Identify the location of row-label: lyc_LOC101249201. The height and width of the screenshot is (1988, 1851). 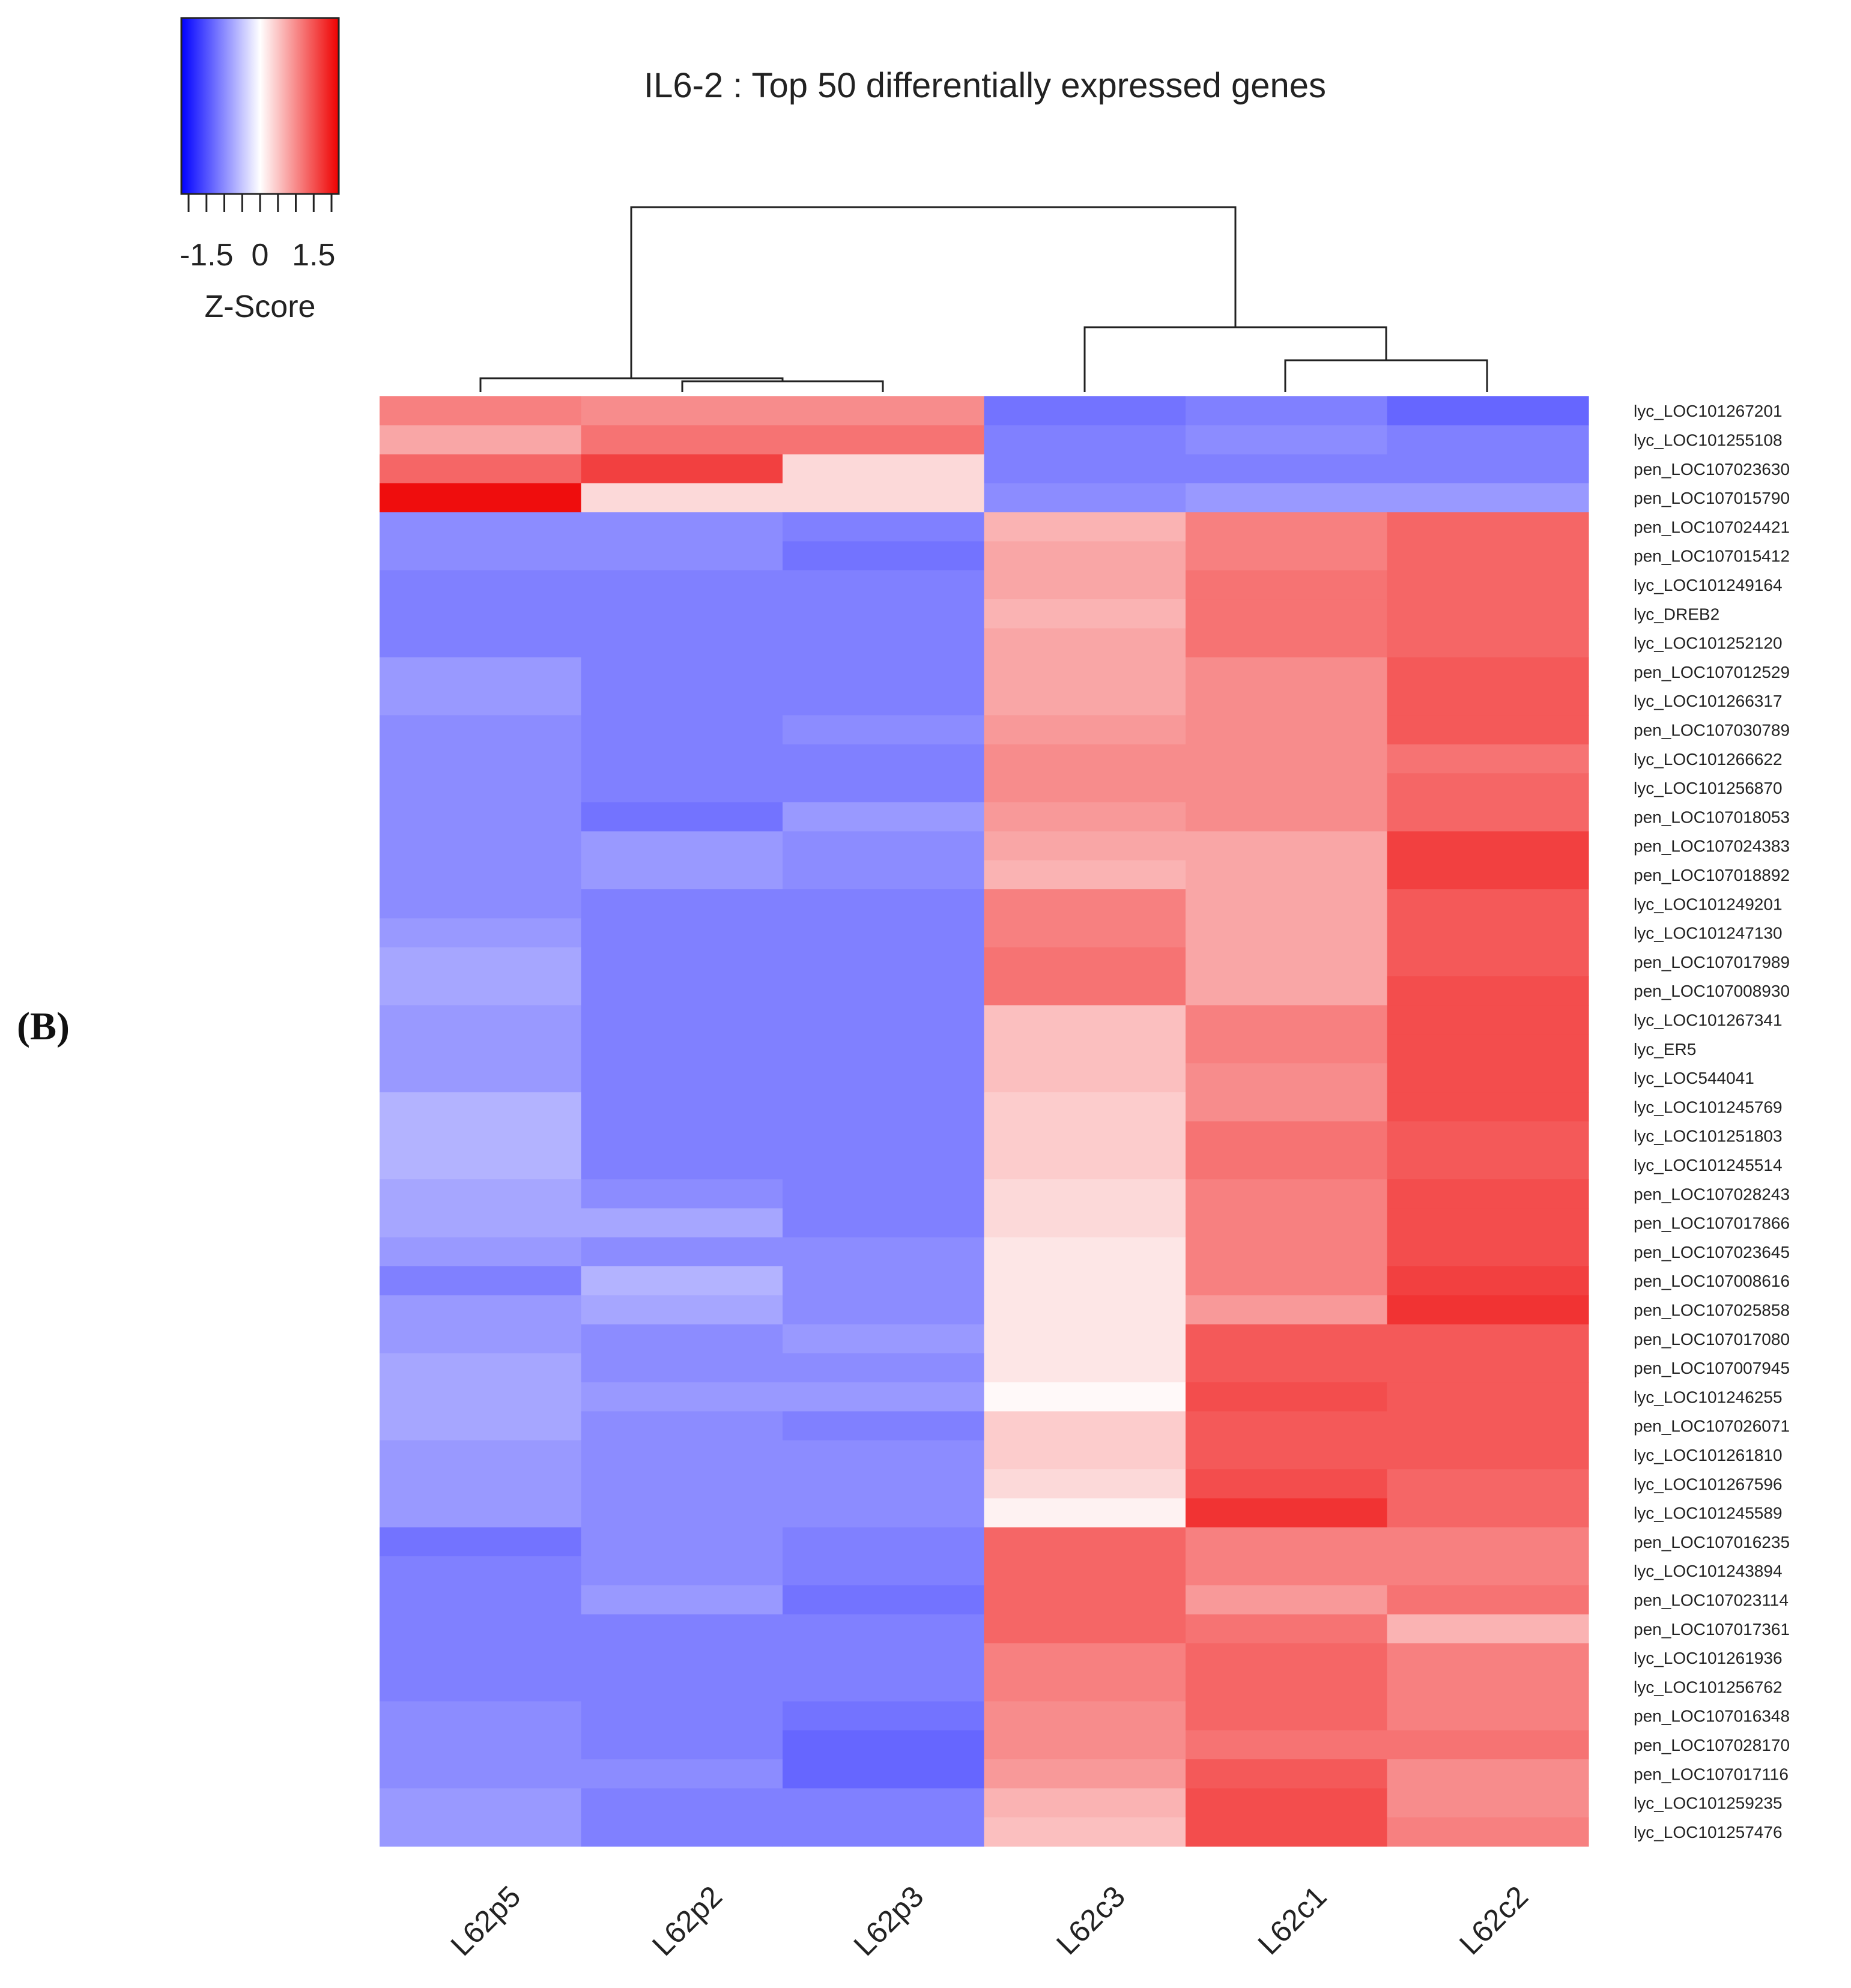
(1709, 904).